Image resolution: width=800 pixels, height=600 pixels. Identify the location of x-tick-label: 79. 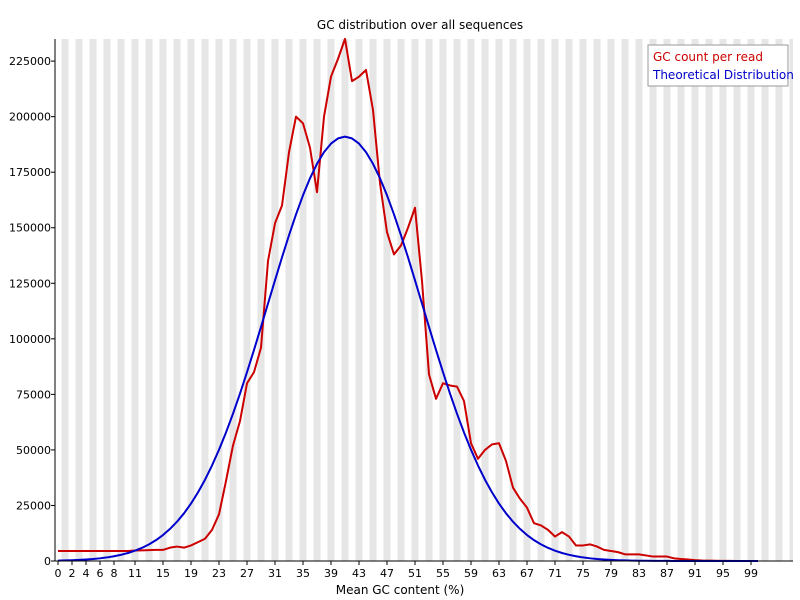
(611, 573).